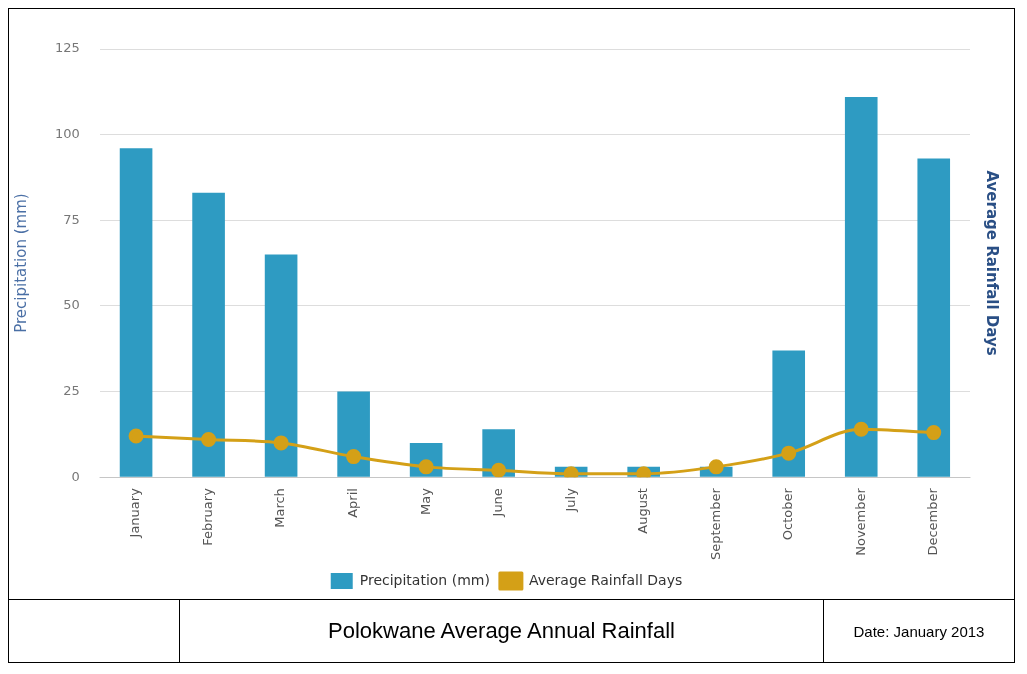 The width and height of the screenshot is (1027, 674). Describe the element at coordinates (933, 521) in the screenshot. I see `x-tick-label: December` at that location.